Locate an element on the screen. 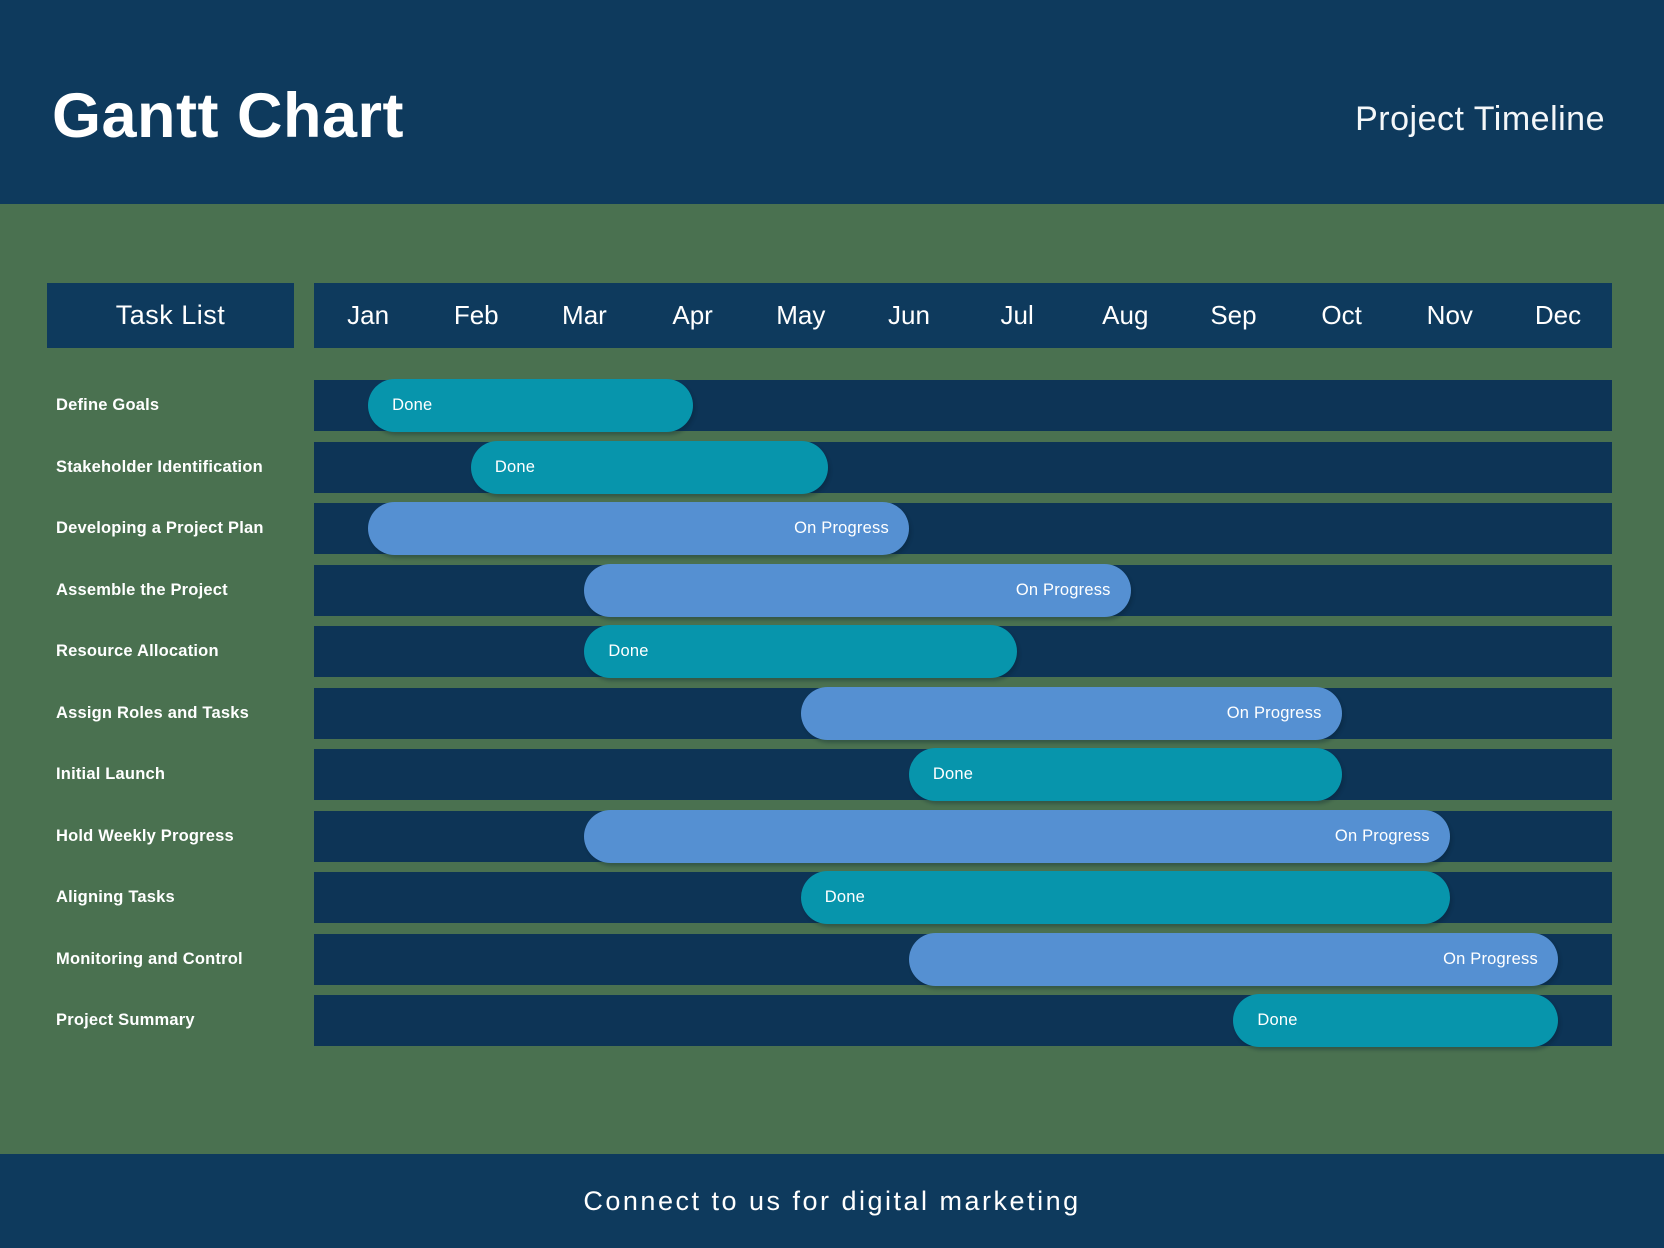 The height and width of the screenshot is (1248, 1664). task-label: Define Goals is located at coordinates (108, 405).